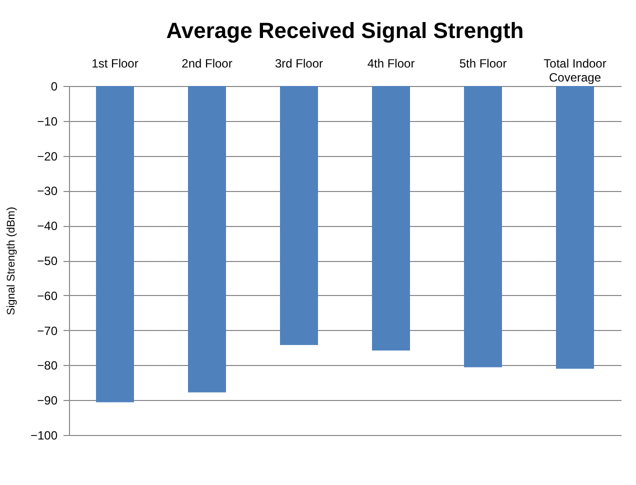 The width and height of the screenshot is (636, 485). What do you see at coordinates (47, 331) in the screenshot?
I see `y-tick-label: −70` at bounding box center [47, 331].